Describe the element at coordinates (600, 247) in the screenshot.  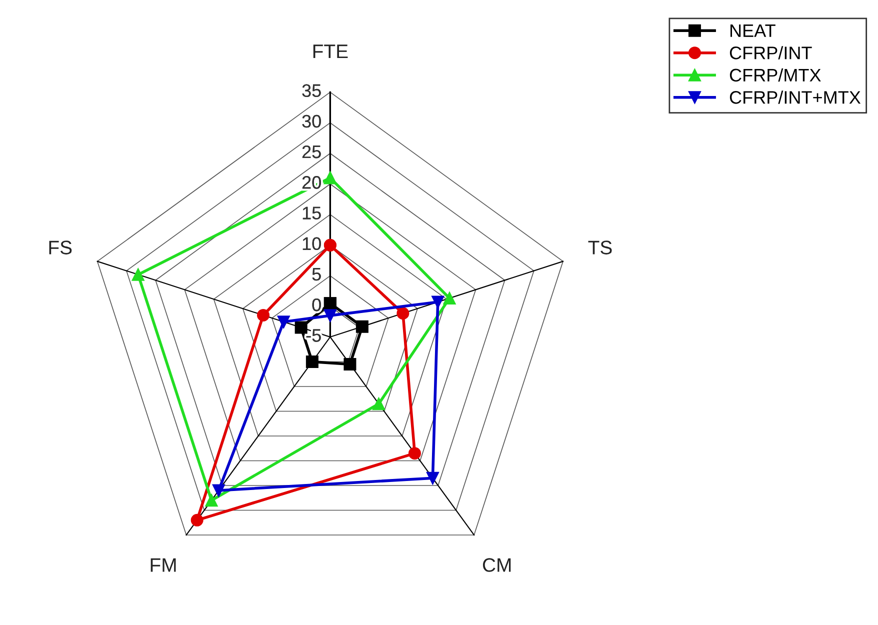
I see `spoke-label: TS` at that location.